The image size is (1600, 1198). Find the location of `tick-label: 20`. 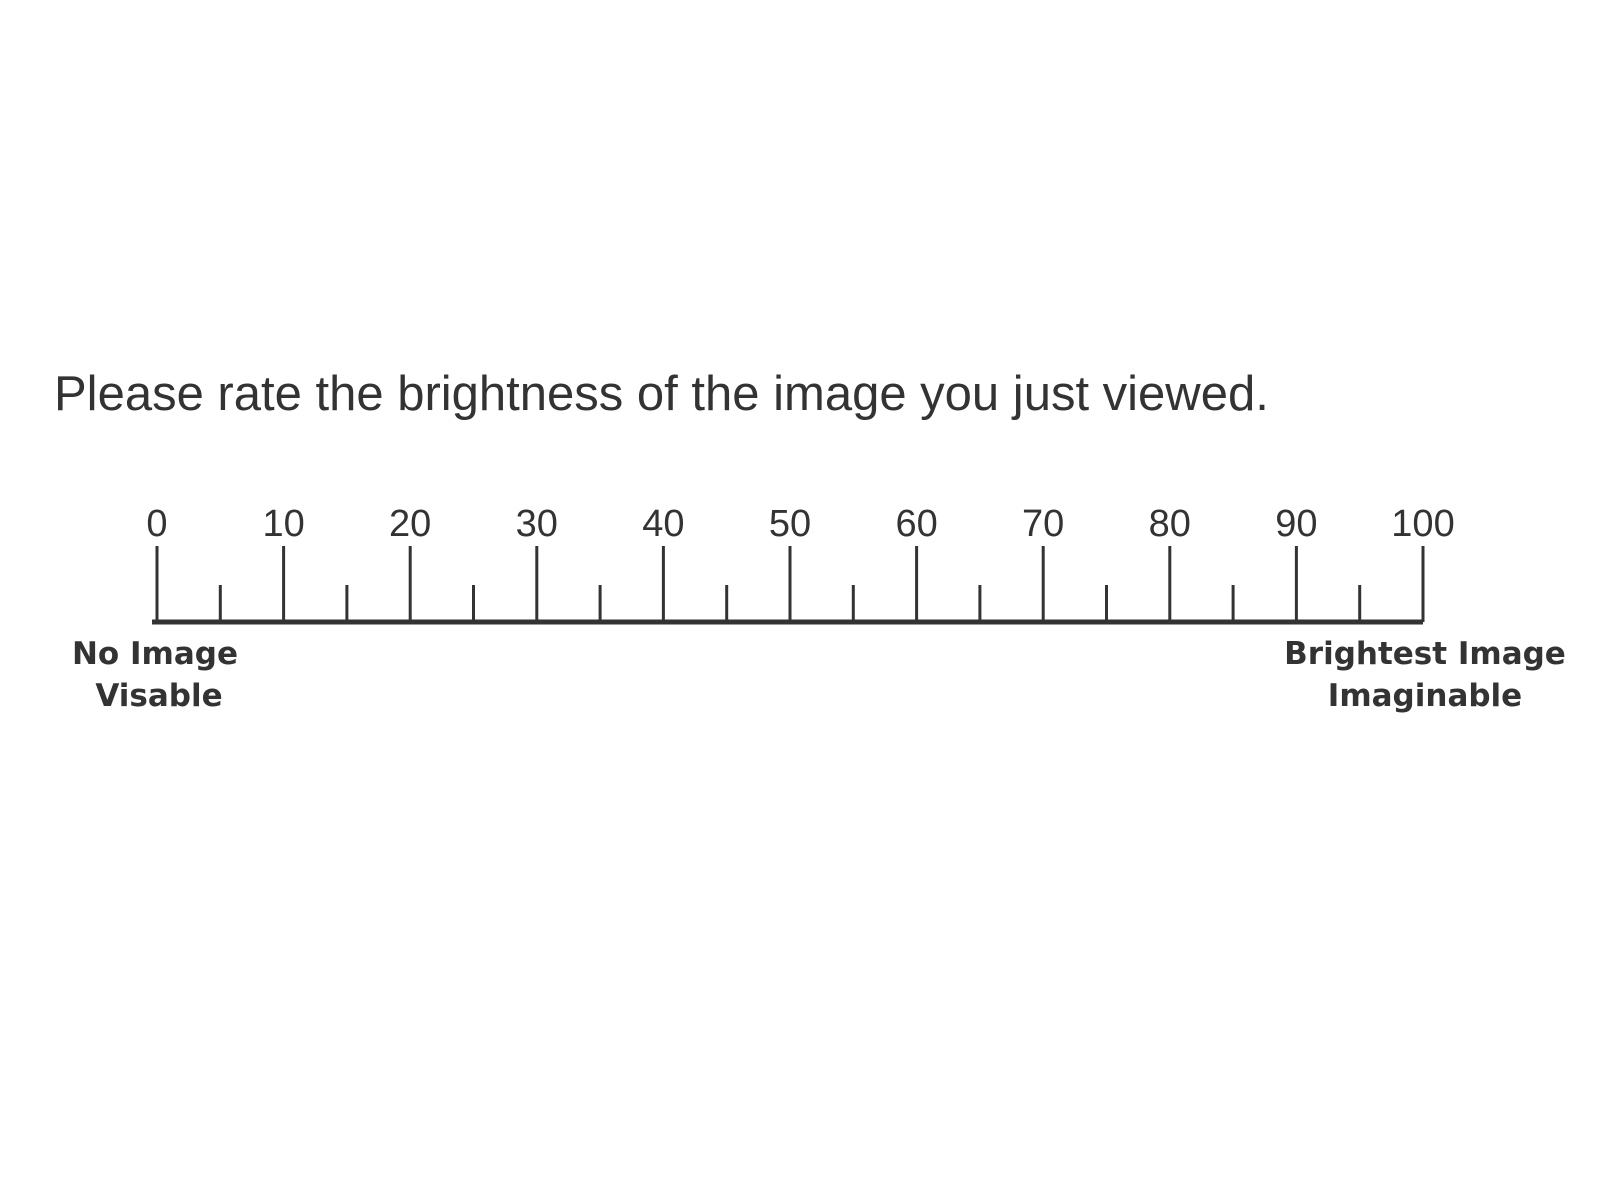

tick-label: 20 is located at coordinates (410, 524).